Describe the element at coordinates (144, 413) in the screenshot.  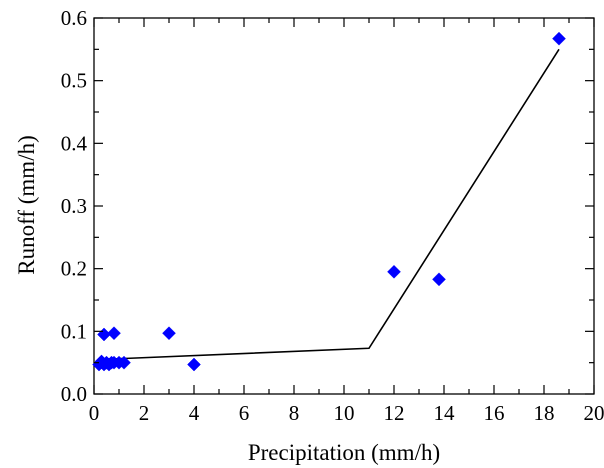
I see `x-tick-label: 2` at that location.